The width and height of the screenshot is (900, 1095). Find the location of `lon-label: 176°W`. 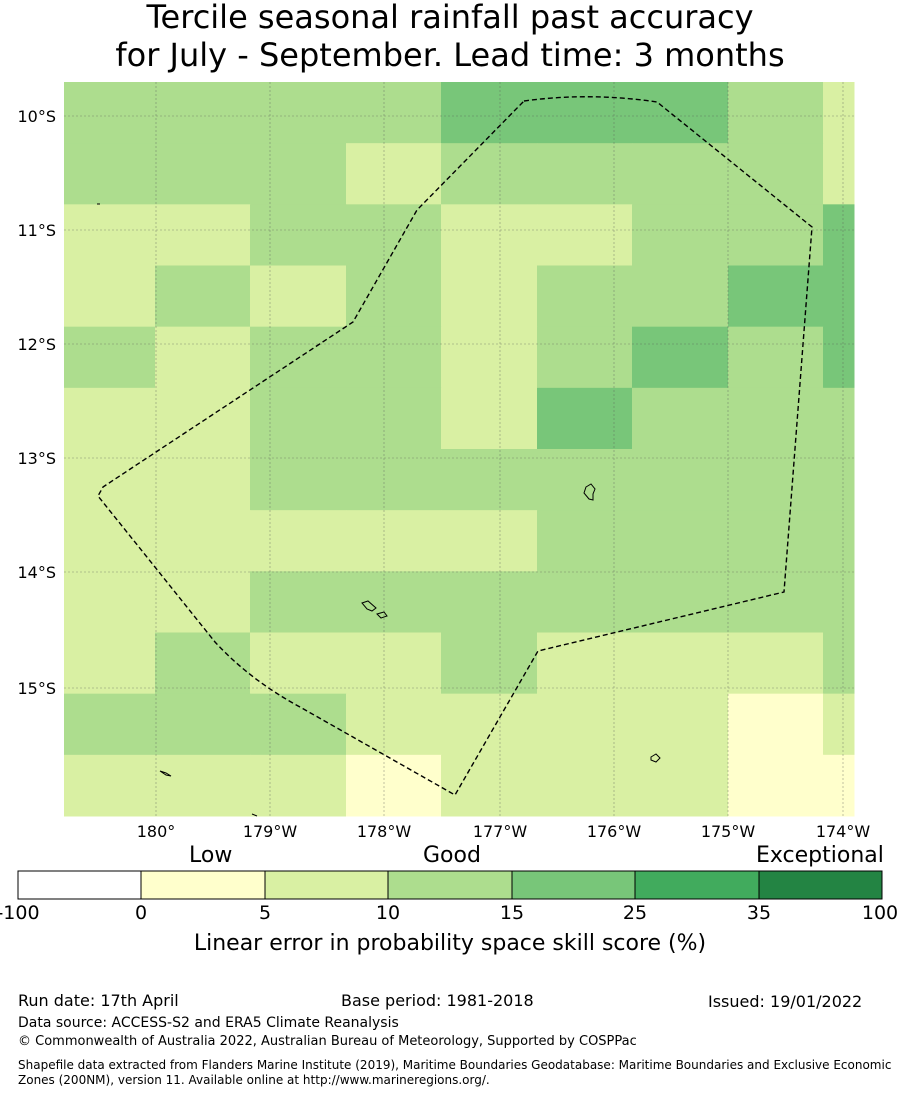

lon-label: 176°W is located at coordinates (614, 831).